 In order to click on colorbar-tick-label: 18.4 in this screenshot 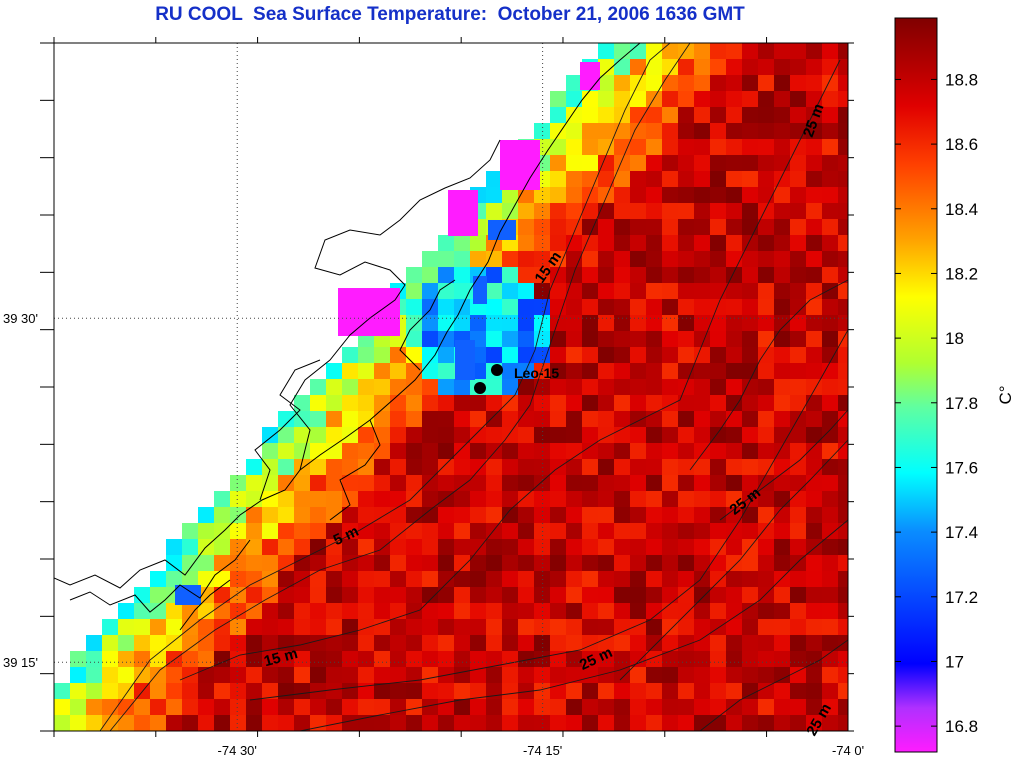, I will do `click(961, 209)`.